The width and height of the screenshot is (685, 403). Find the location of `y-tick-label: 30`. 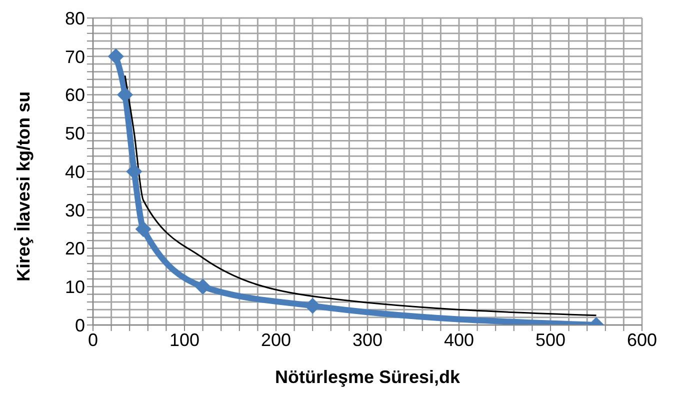

y-tick-label: 30 is located at coordinates (74, 210).